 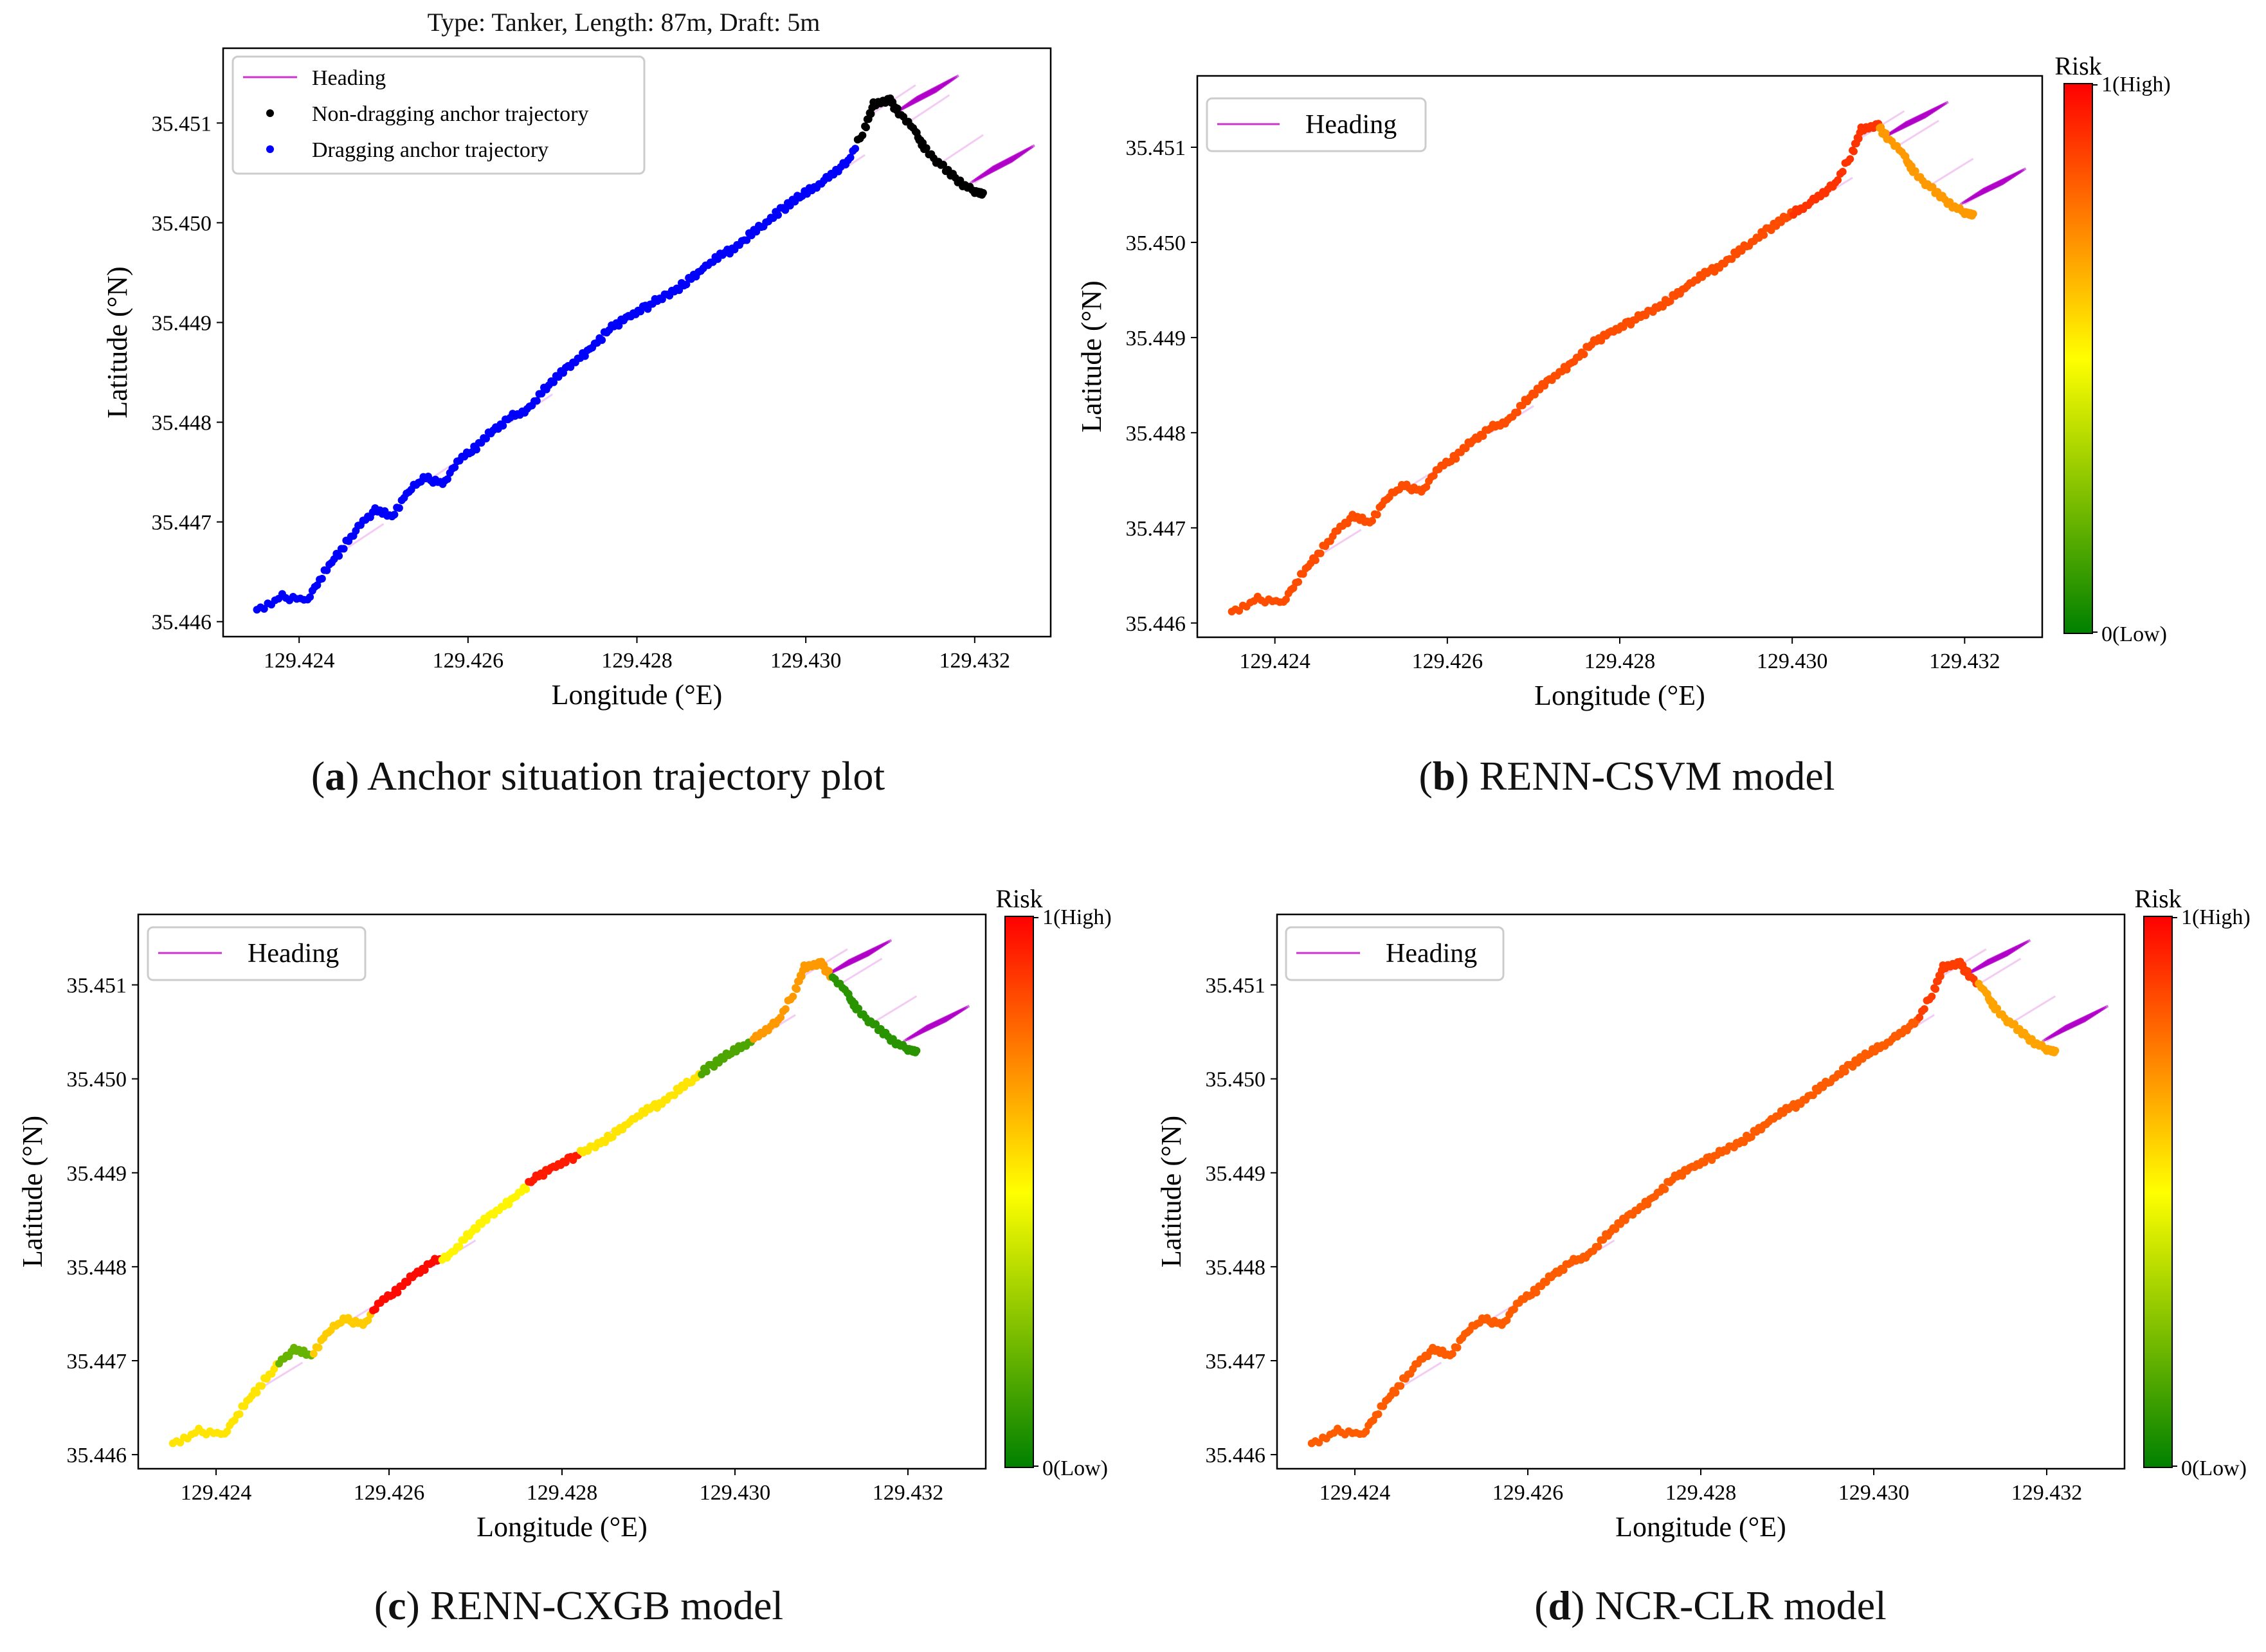 What do you see at coordinates (1701, 1493) in the screenshot?
I see `x-tick-label: 129.428` at bounding box center [1701, 1493].